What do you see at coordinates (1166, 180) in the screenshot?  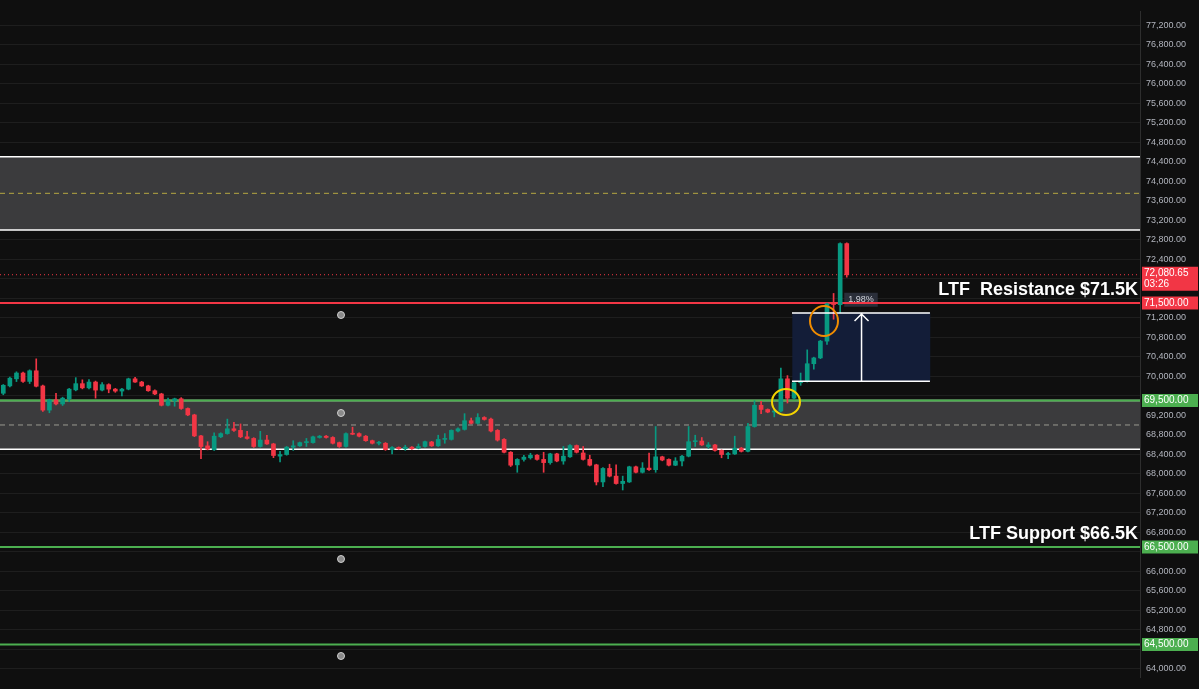 I see `y-tick-label: 74,000.00` at bounding box center [1166, 180].